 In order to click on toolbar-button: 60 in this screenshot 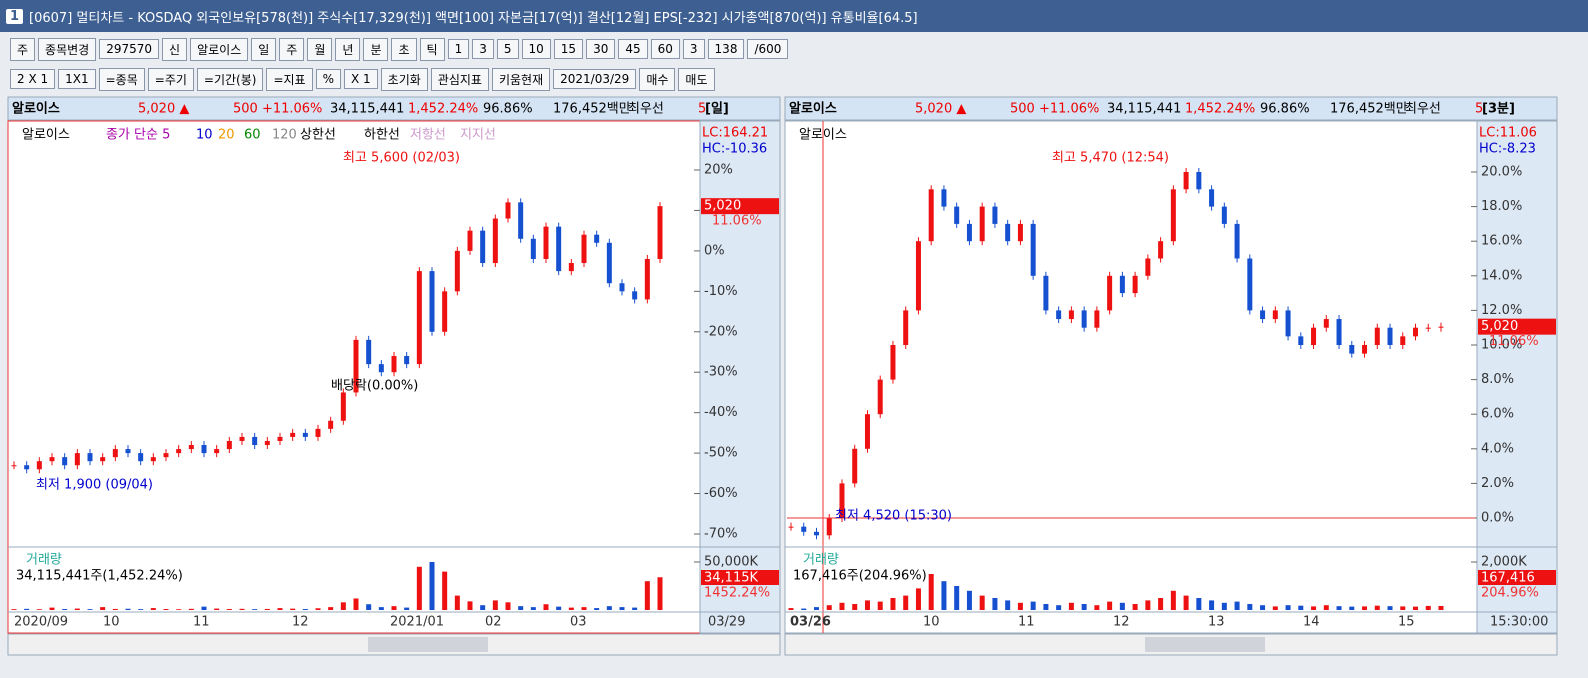, I will do `click(665, 49)`.